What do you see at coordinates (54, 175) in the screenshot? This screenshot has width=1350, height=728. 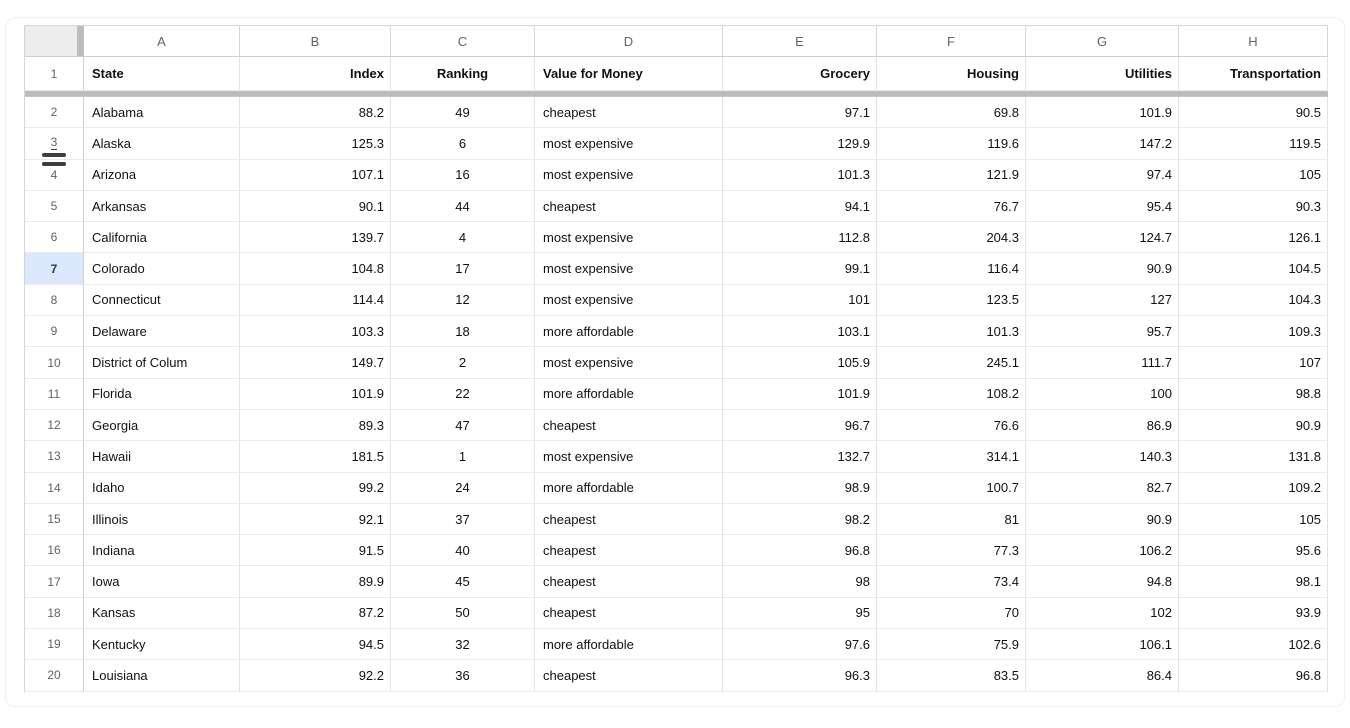 I see `row-header-4: 4` at bounding box center [54, 175].